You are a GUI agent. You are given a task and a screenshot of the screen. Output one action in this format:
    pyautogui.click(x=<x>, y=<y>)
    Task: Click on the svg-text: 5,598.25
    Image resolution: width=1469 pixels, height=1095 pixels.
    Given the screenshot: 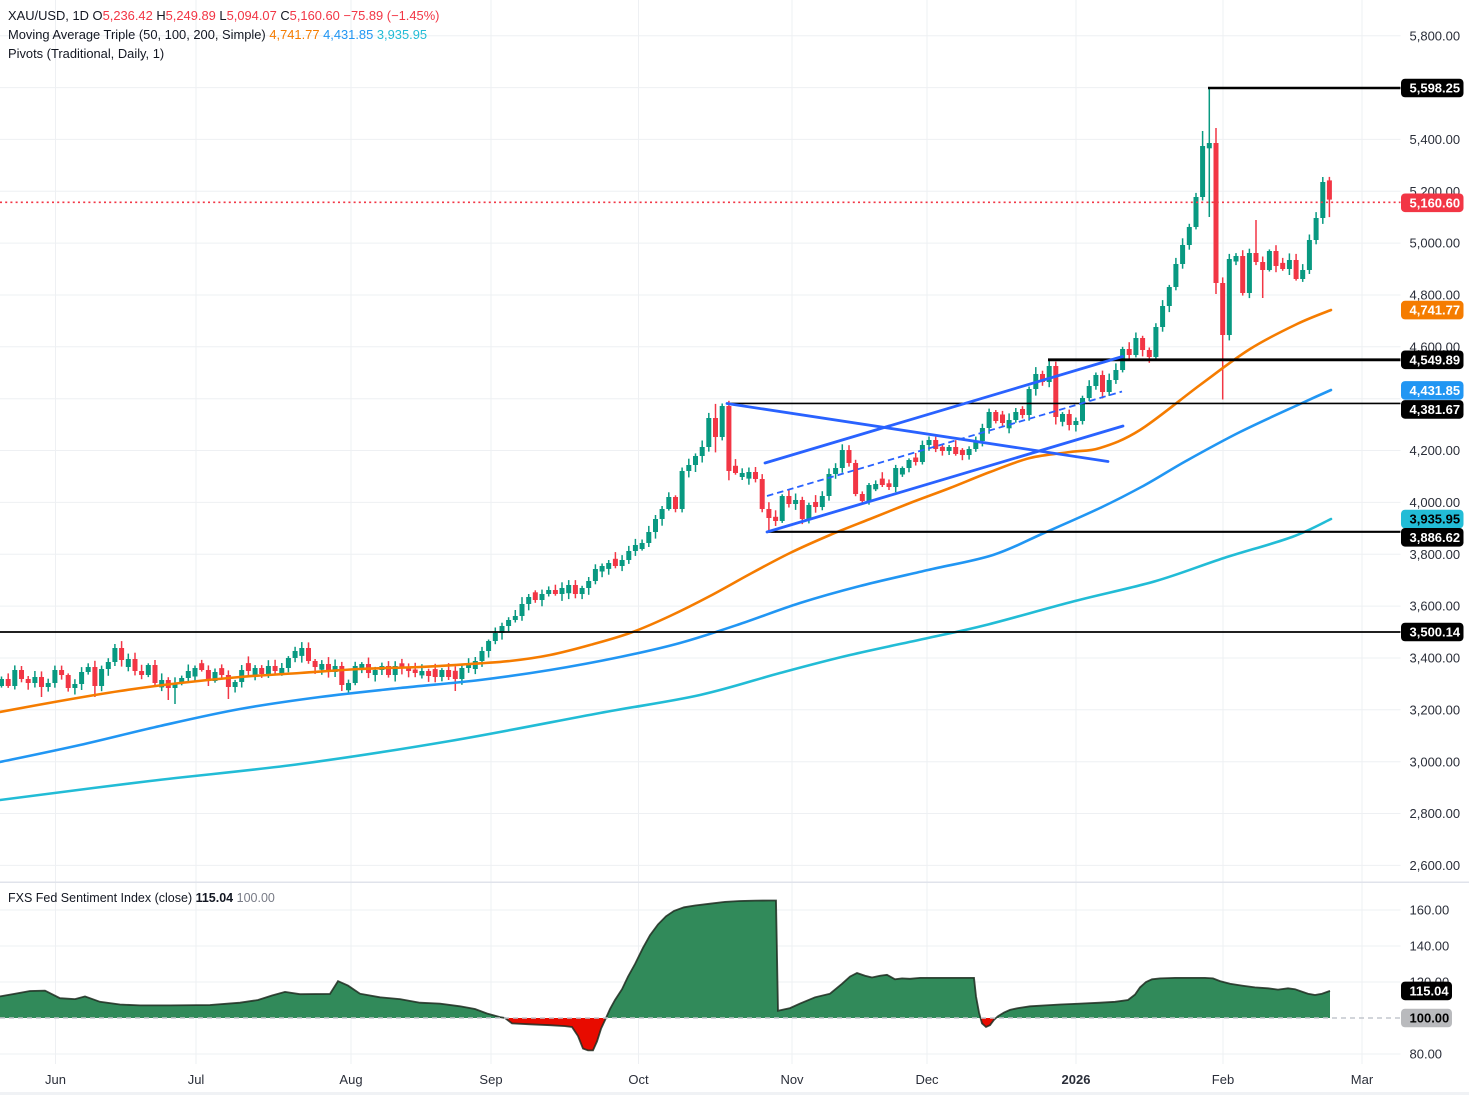 What is the action you would take?
    pyautogui.click(x=1435, y=88)
    